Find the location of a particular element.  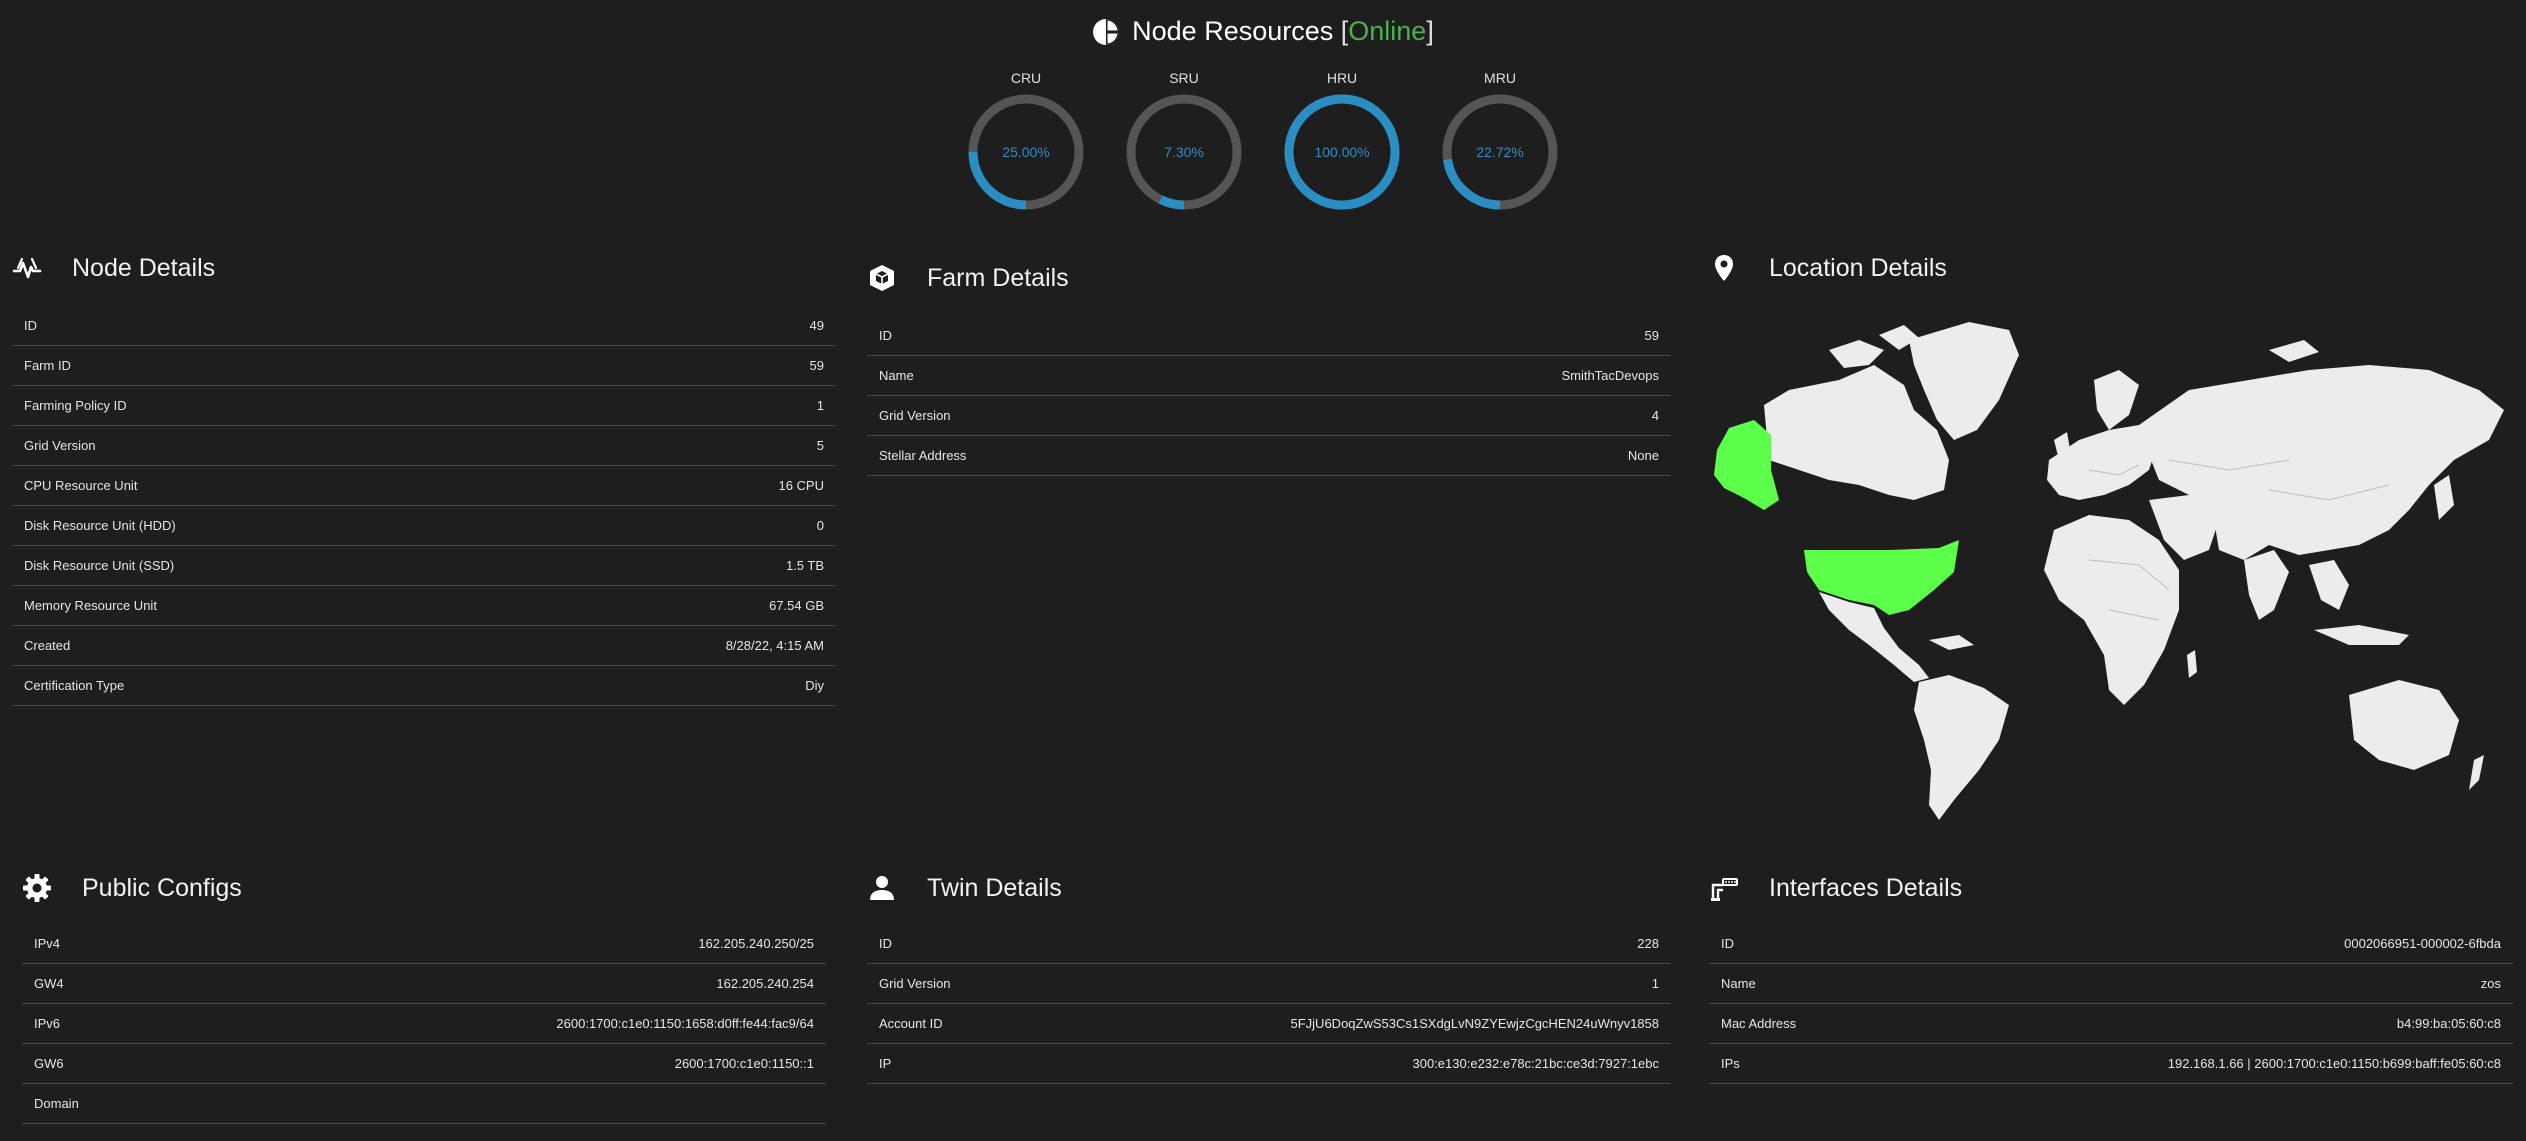

detail-value: zos is located at coordinates (2490, 983).